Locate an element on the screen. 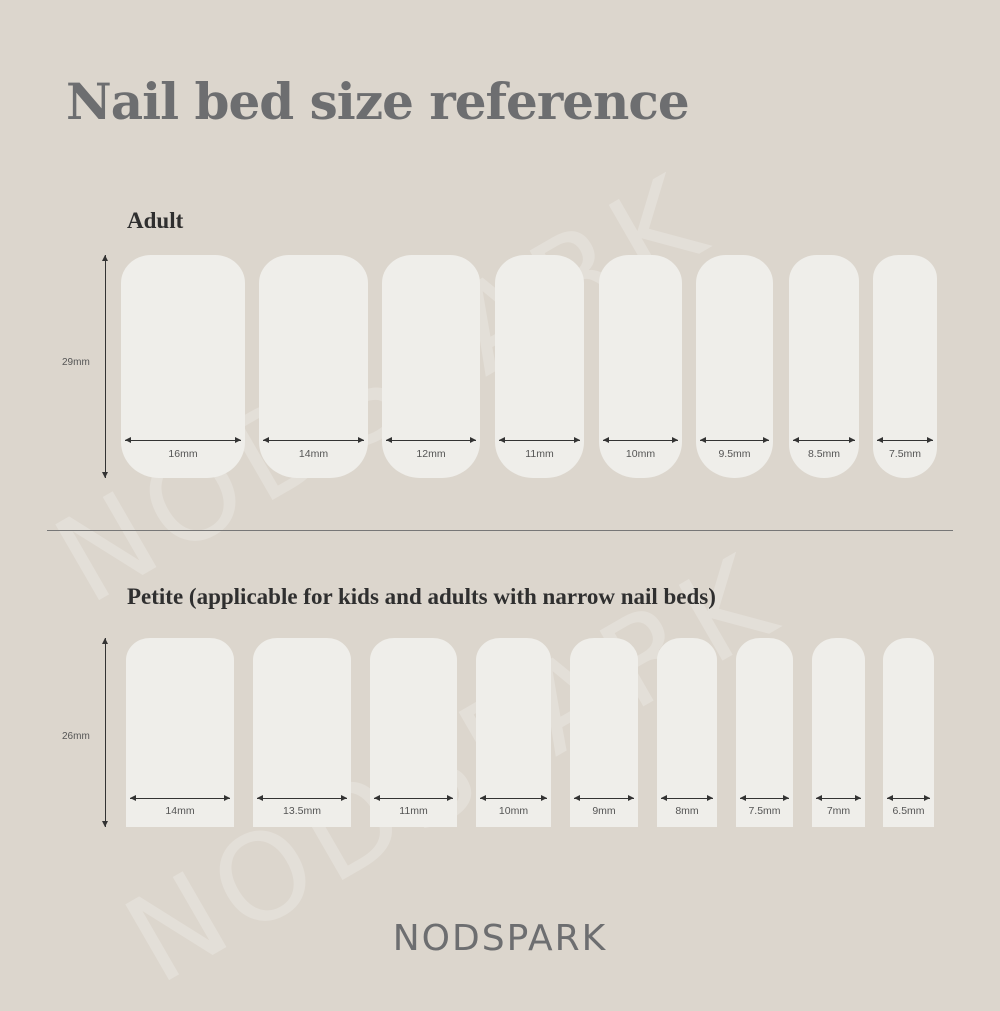  adult-length-arrow is located at coordinates (105, 366).